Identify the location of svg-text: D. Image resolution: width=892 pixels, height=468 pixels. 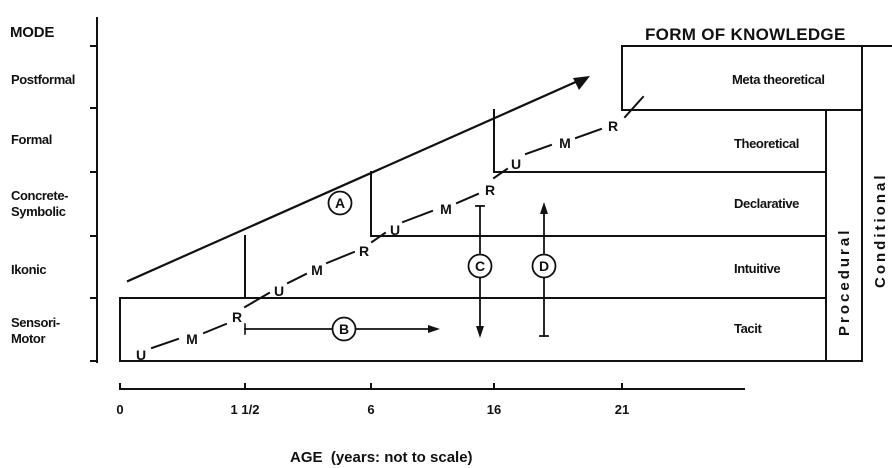
(544, 266).